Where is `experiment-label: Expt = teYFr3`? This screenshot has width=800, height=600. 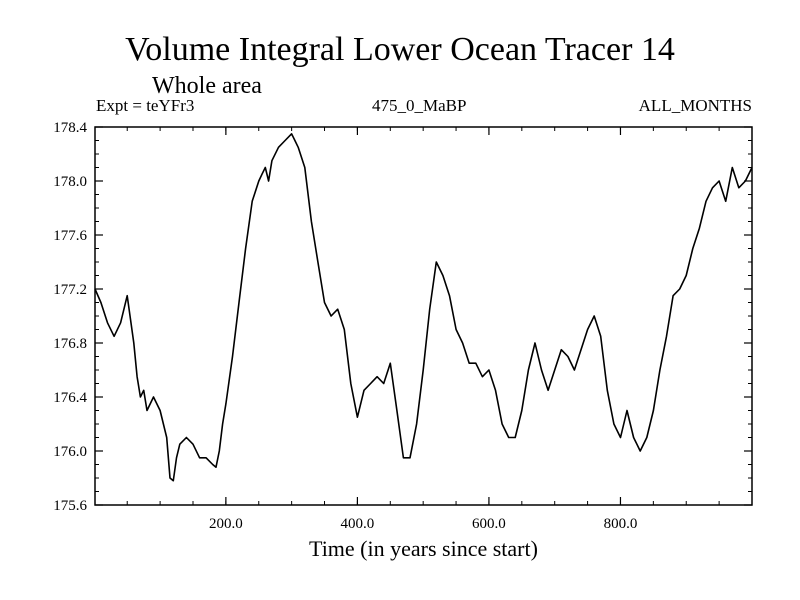
experiment-label: Expt = teYFr3 is located at coordinates (145, 105).